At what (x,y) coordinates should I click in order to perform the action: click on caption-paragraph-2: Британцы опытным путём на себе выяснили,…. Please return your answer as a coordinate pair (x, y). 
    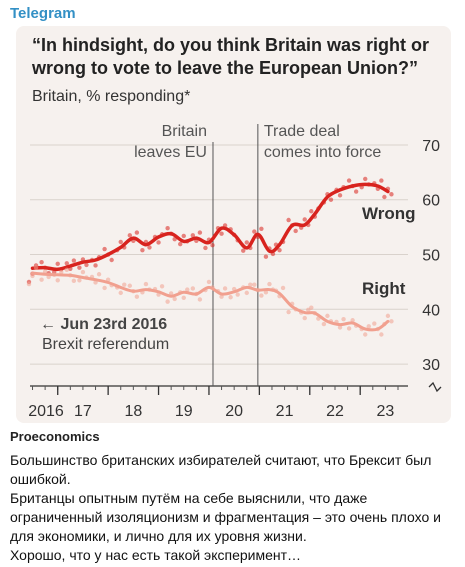
    Looking at the image, I should click on (225, 517).